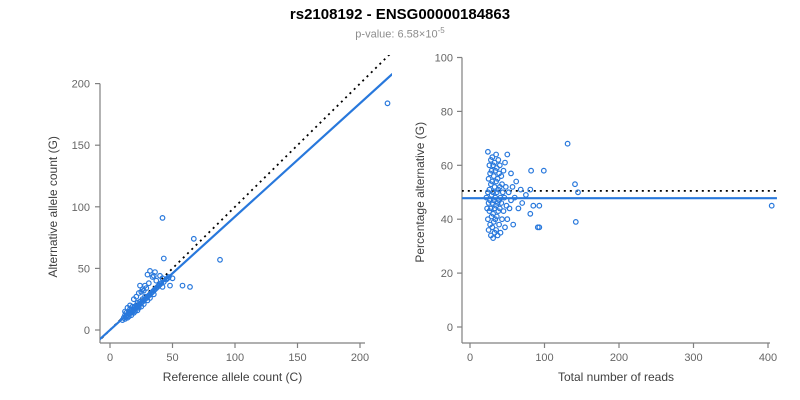  I want to click on data-points, so click(629, 191).